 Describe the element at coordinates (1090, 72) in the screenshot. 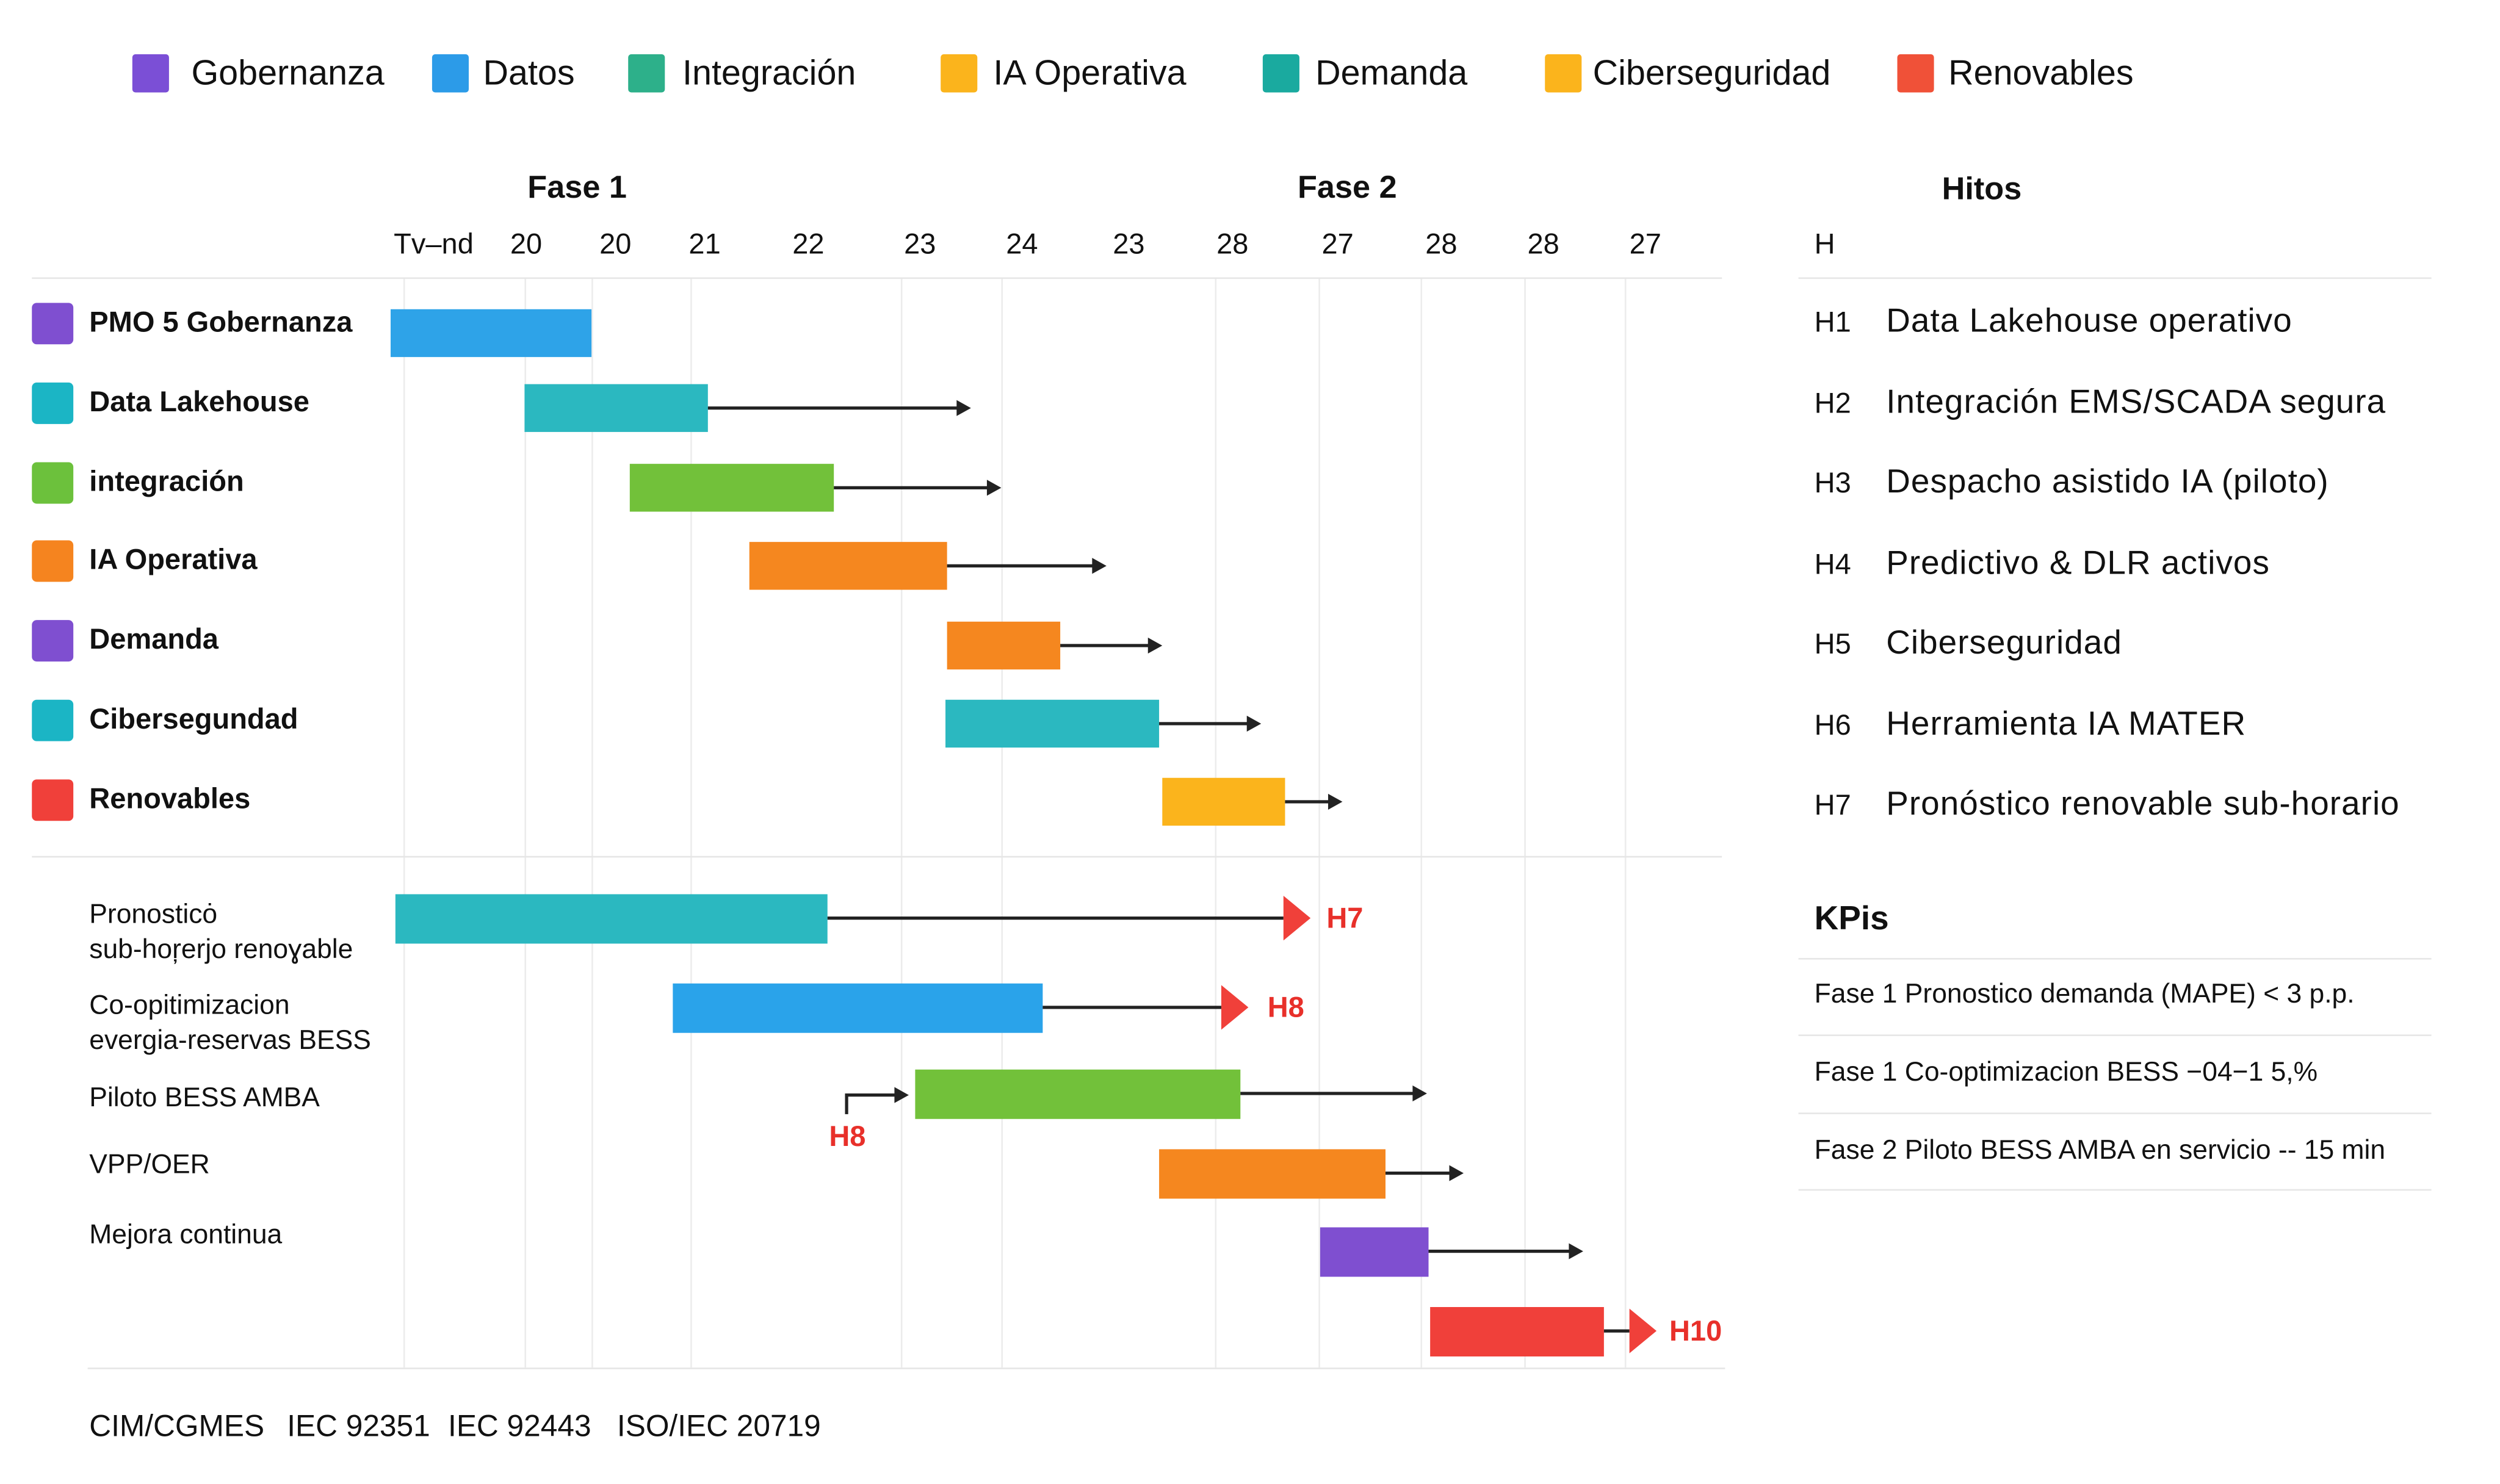

I see `legend-label: IA Operativa` at that location.